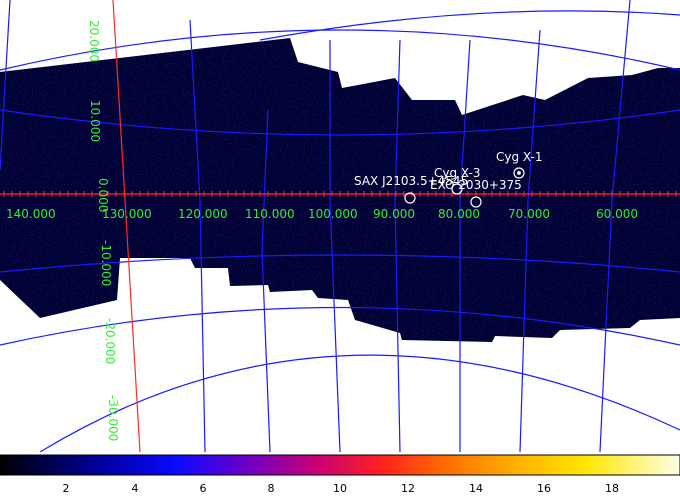  I want to click on lon-label-140: 140.000, so click(31, 214).